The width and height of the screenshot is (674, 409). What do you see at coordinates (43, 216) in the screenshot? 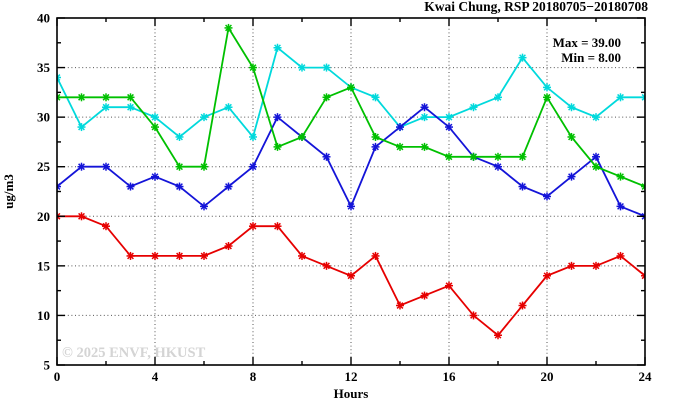
I see `y-tick-label: 20` at bounding box center [43, 216].